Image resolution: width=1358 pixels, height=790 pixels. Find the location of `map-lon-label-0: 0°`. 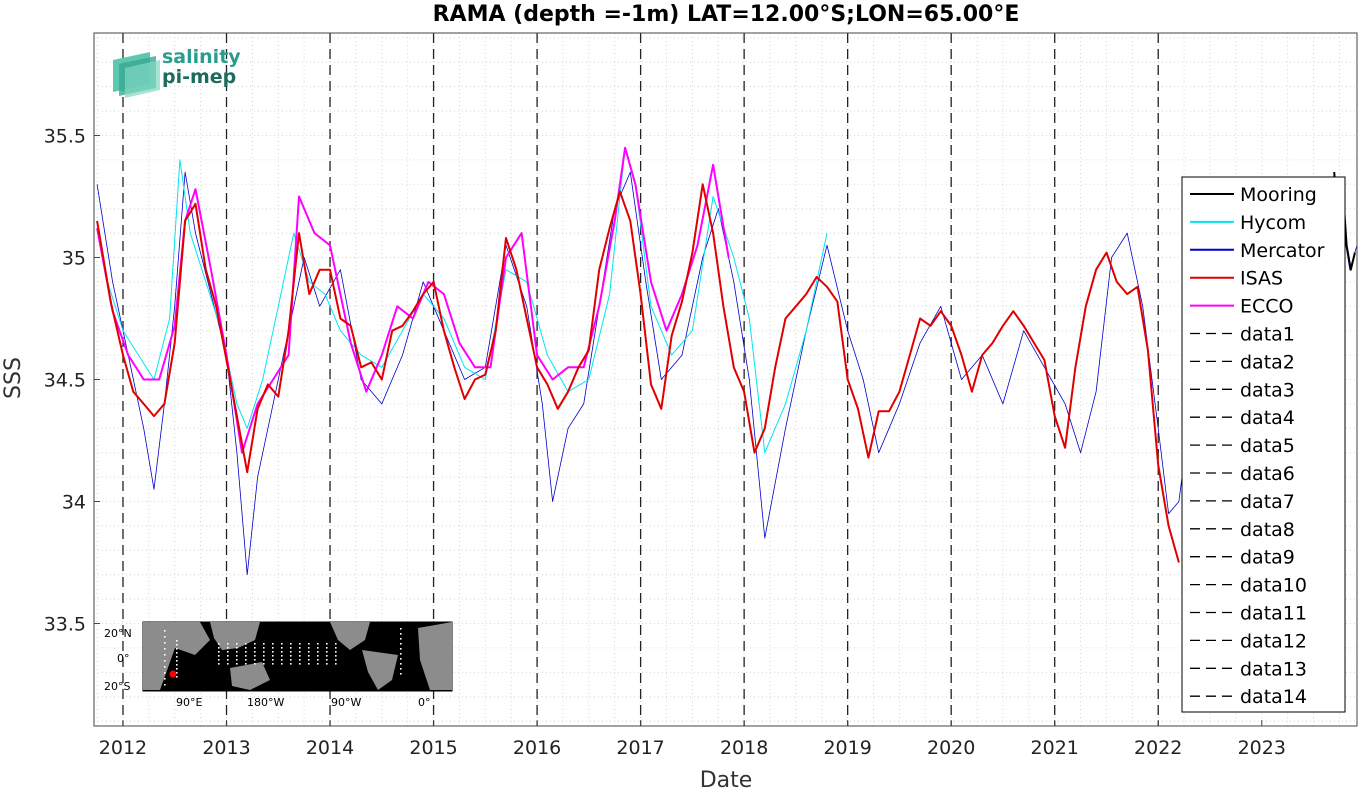

map-lon-label-0: 0° is located at coordinates (424, 702).